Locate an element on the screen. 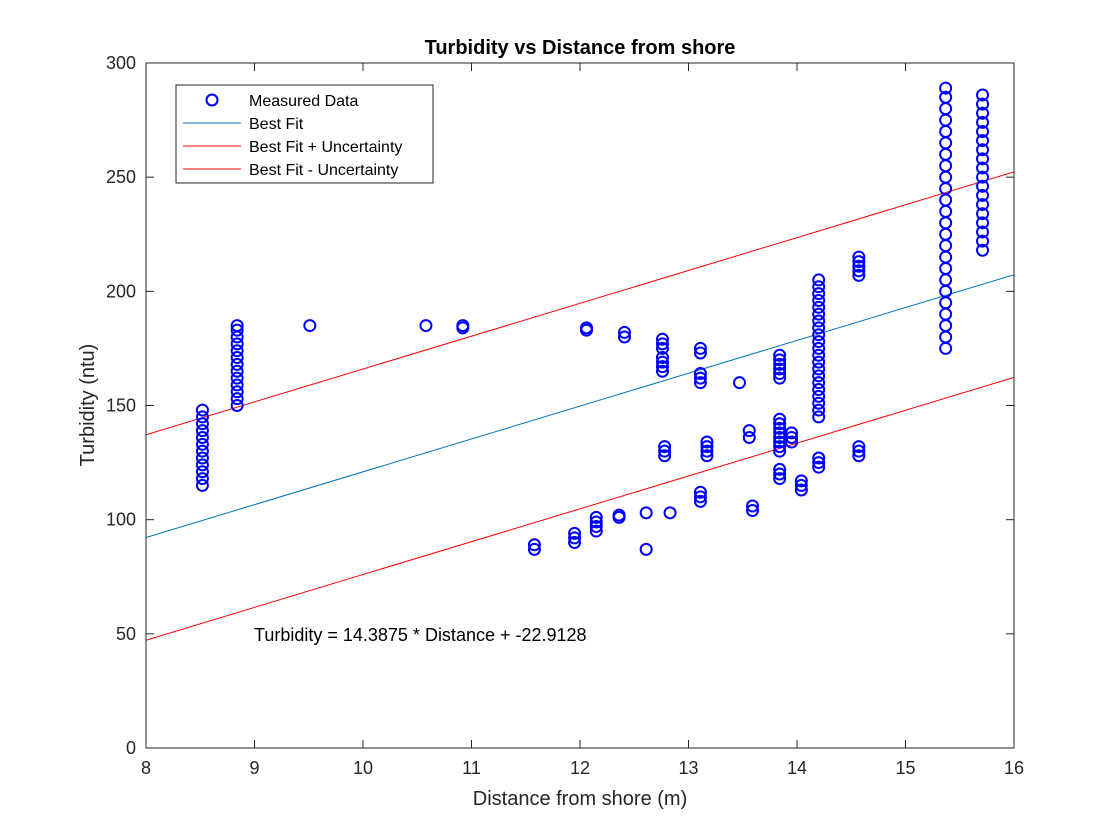  y-tick-label: 300 is located at coordinates (121, 63).